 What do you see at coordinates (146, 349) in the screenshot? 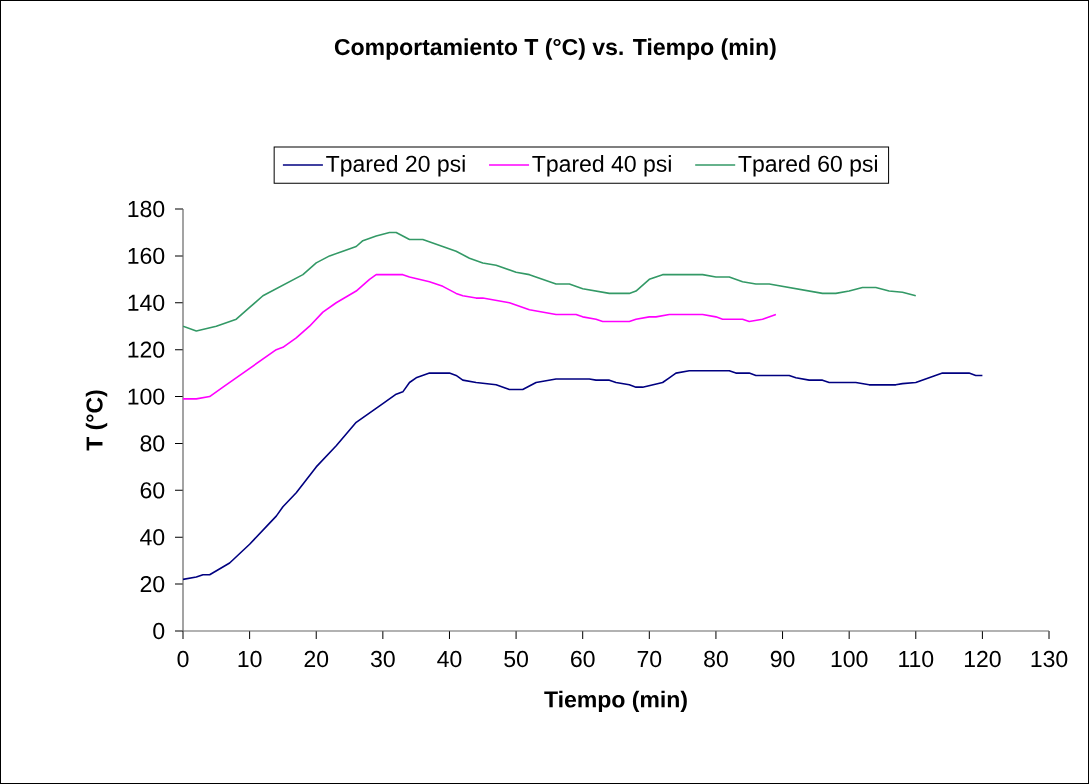
I see `y-tick-label: 120` at bounding box center [146, 349].